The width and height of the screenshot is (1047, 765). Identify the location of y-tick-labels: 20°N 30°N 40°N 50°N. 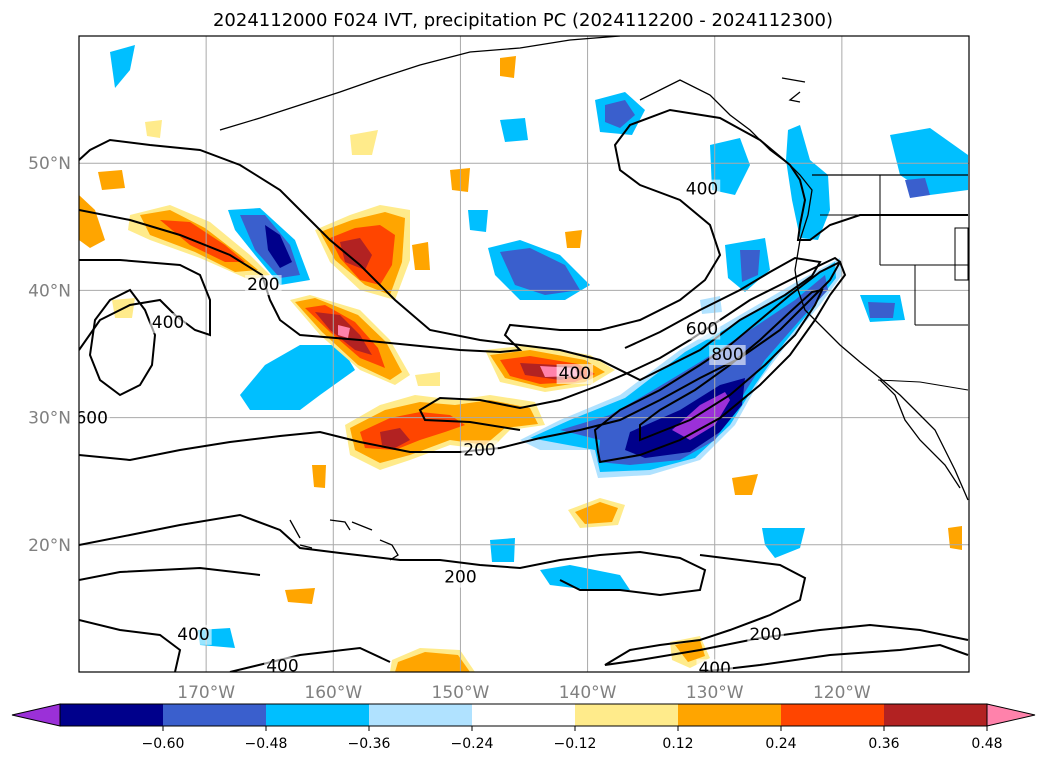
(49, 355).